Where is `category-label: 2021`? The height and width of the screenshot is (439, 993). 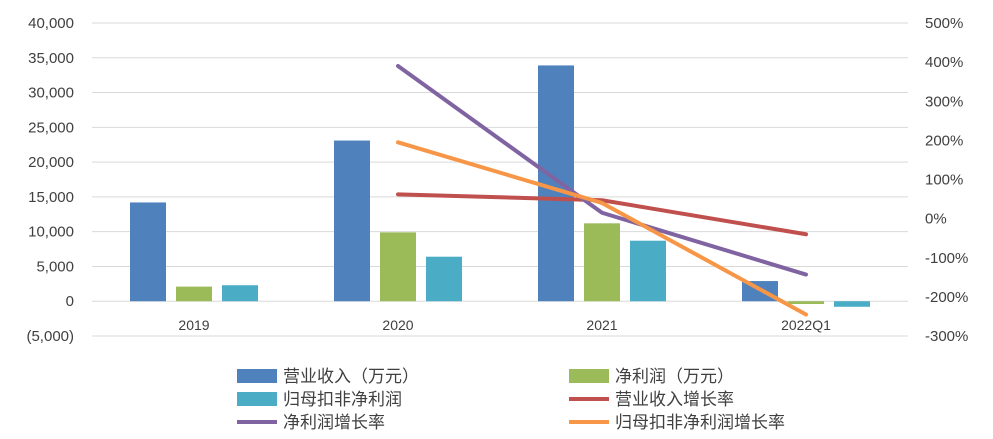
category-label: 2021 is located at coordinates (601, 325).